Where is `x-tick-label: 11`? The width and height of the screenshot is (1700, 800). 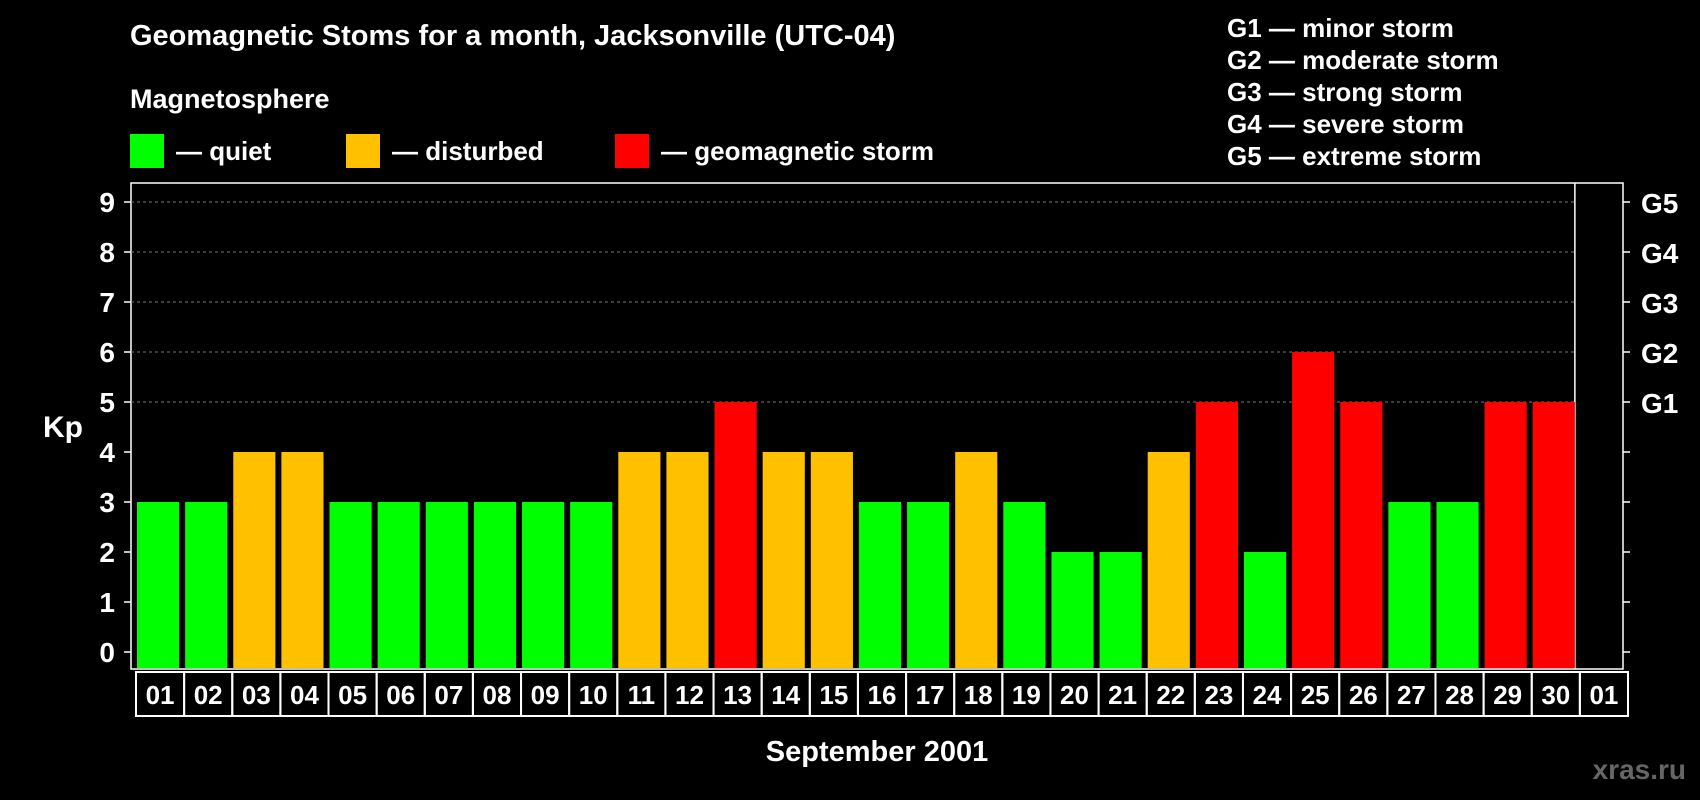
x-tick-label: 11 is located at coordinates (642, 695).